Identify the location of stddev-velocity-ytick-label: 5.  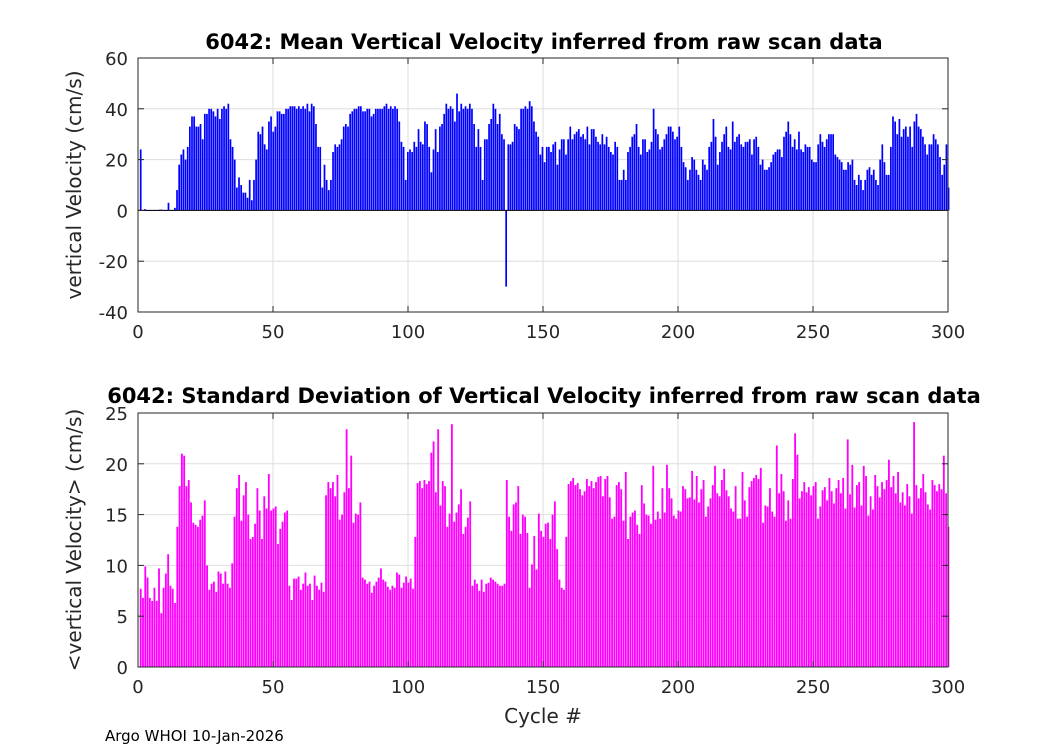
(122, 617).